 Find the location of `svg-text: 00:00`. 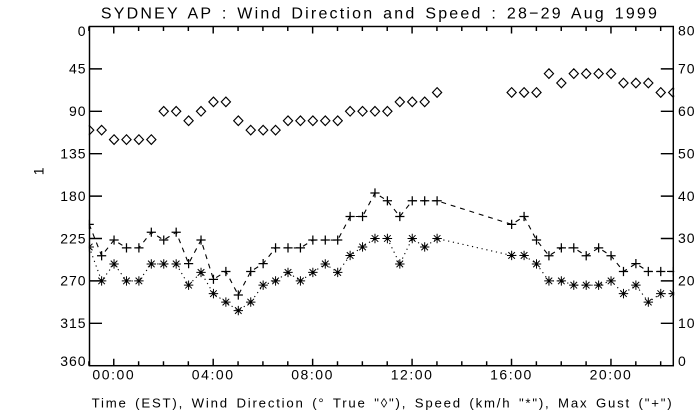

svg-text: 00:00 is located at coordinates (113, 375).